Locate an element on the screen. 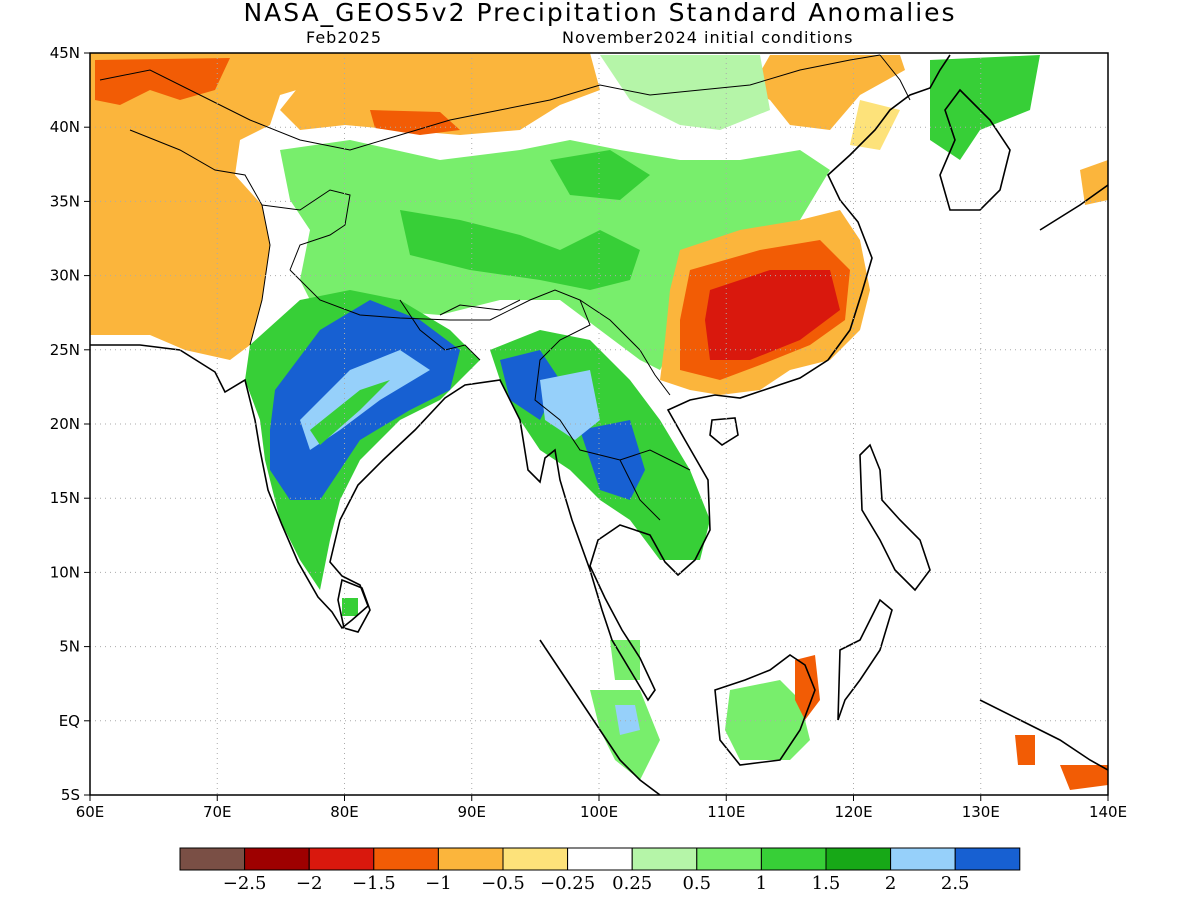  x-tick-label: 90E is located at coordinates (471, 812).